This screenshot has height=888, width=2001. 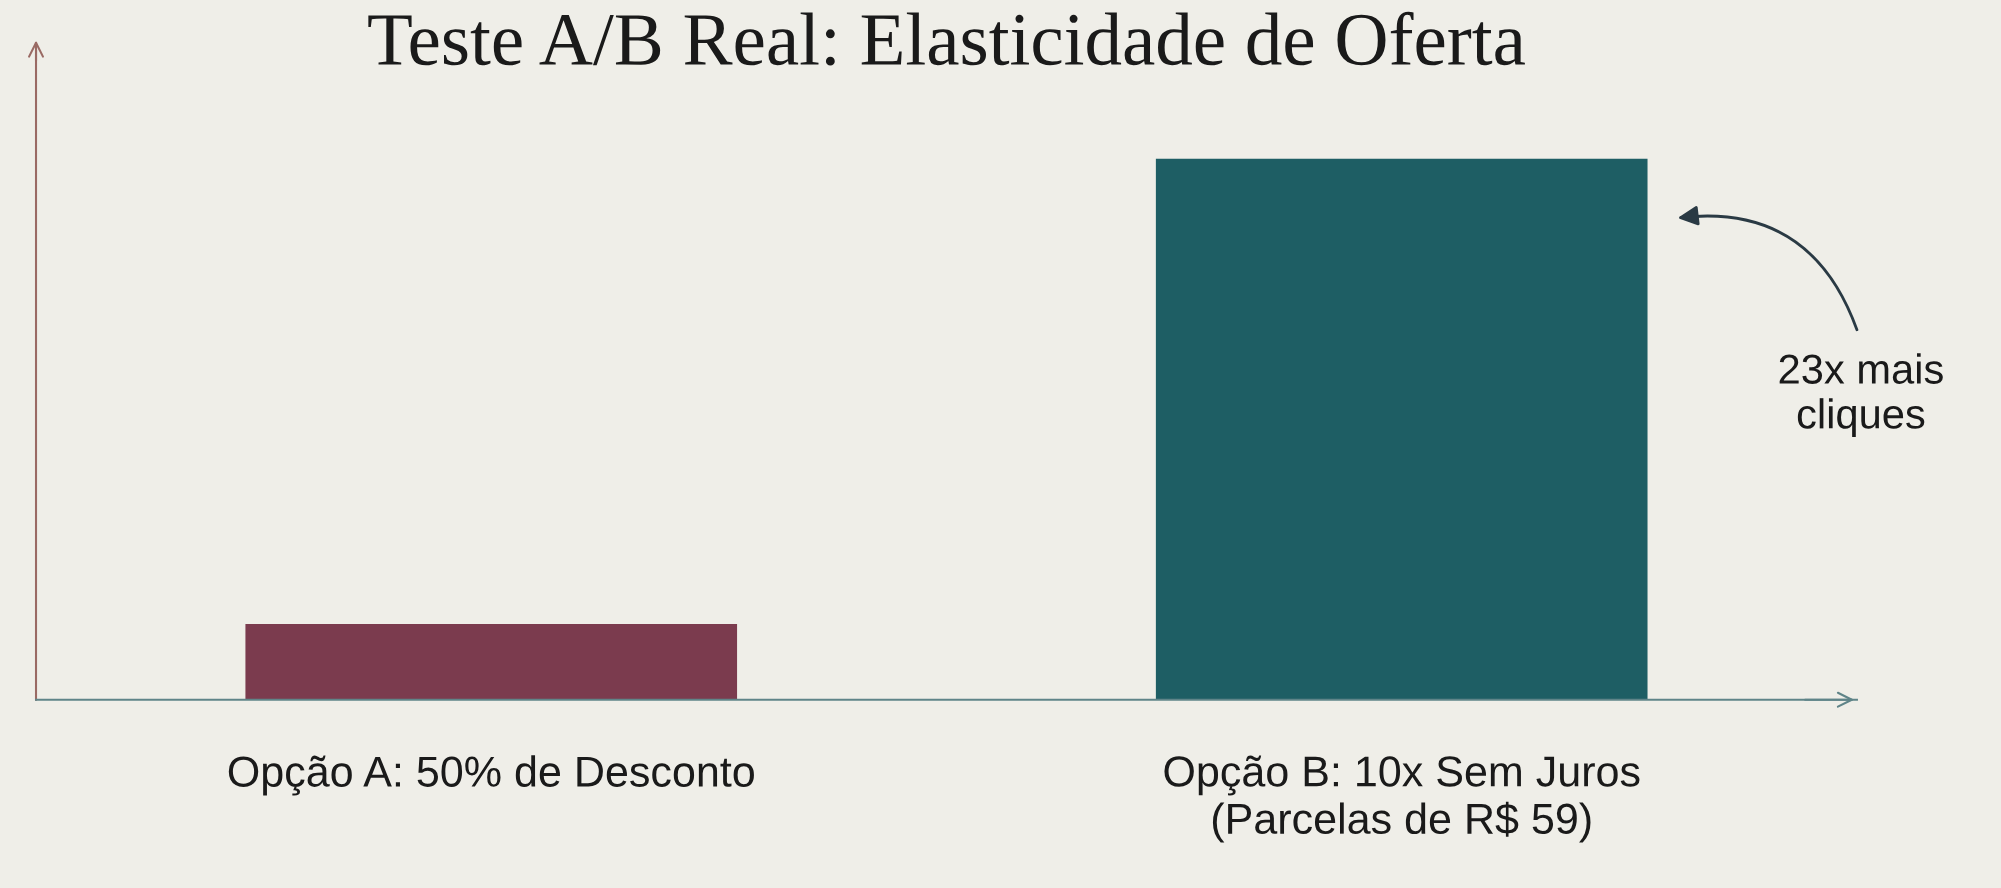 What do you see at coordinates (491, 775) in the screenshot?
I see `x-tick-label: Opção A: 50% de Desconto` at bounding box center [491, 775].